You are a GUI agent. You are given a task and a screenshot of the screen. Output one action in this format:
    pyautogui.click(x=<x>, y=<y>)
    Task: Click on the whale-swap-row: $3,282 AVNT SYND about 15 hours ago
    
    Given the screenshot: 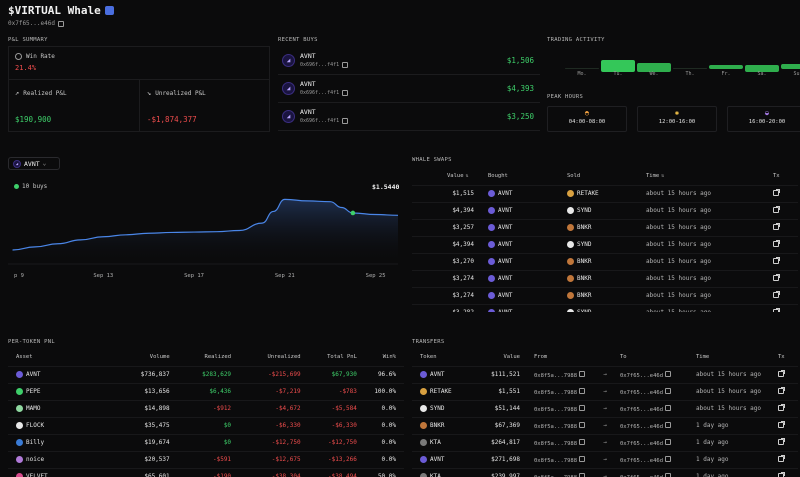 What is the action you would take?
    pyautogui.click(x=605, y=307)
    